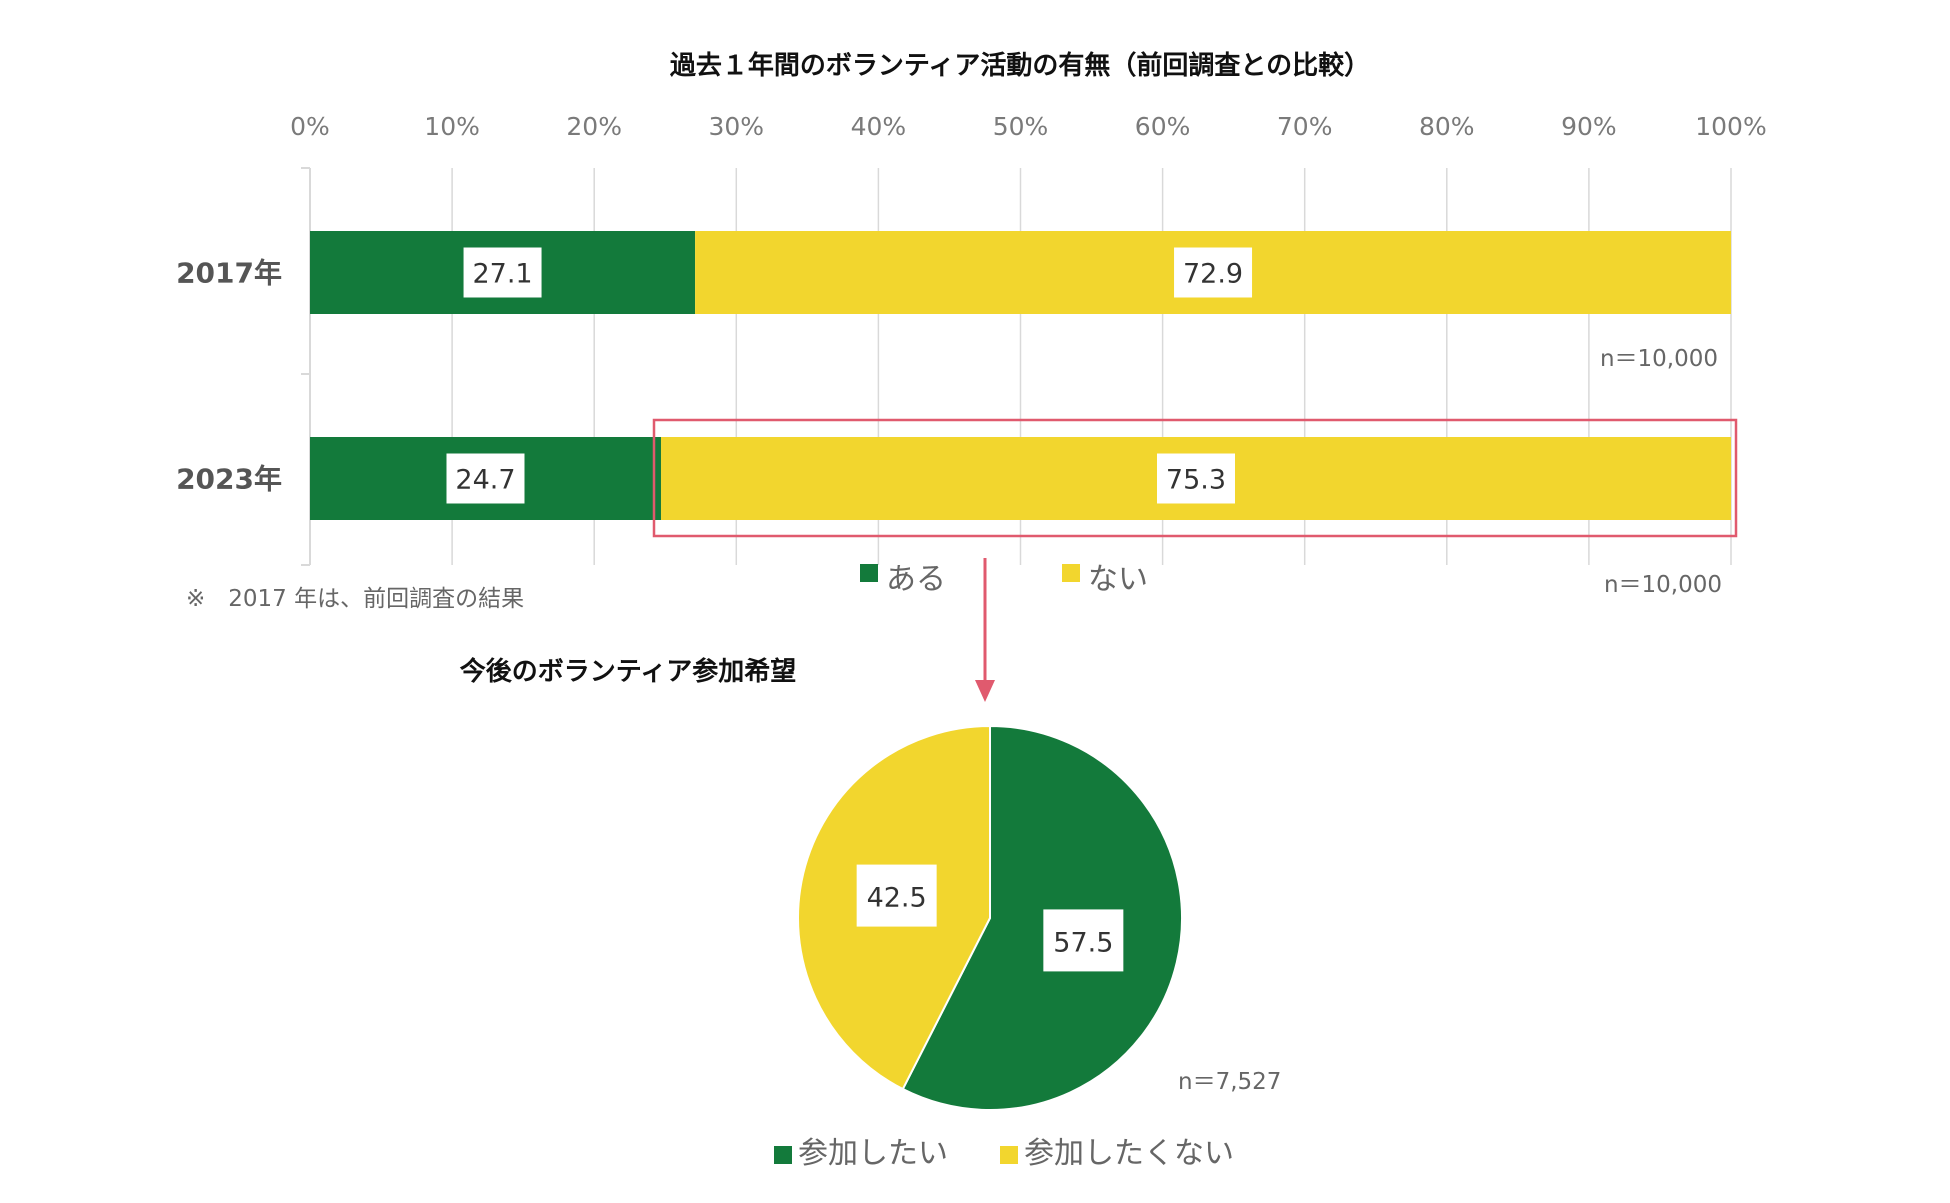  Describe the element at coordinates (1305, 126) in the screenshot. I see `x-tick-label: 70%` at that location.